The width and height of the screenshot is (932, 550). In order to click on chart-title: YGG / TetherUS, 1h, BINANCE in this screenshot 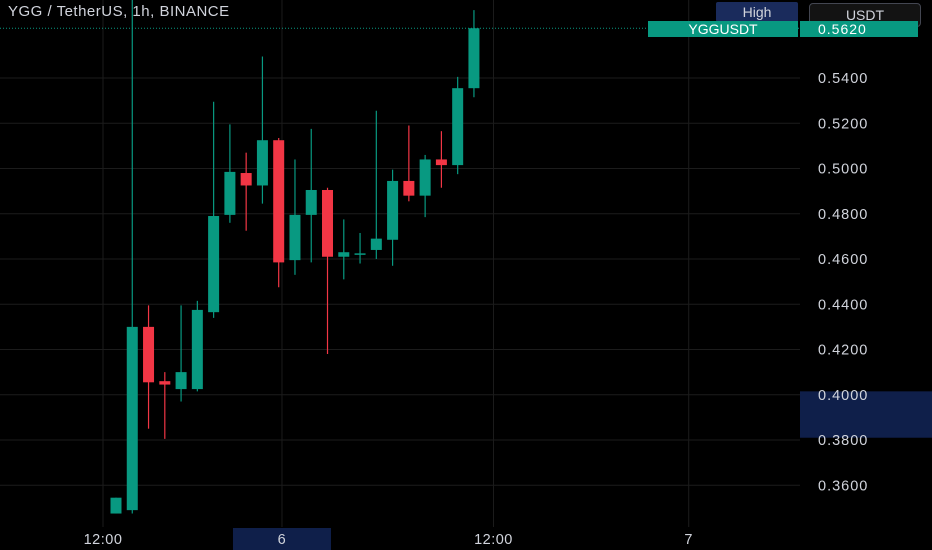, I will do `click(119, 11)`.